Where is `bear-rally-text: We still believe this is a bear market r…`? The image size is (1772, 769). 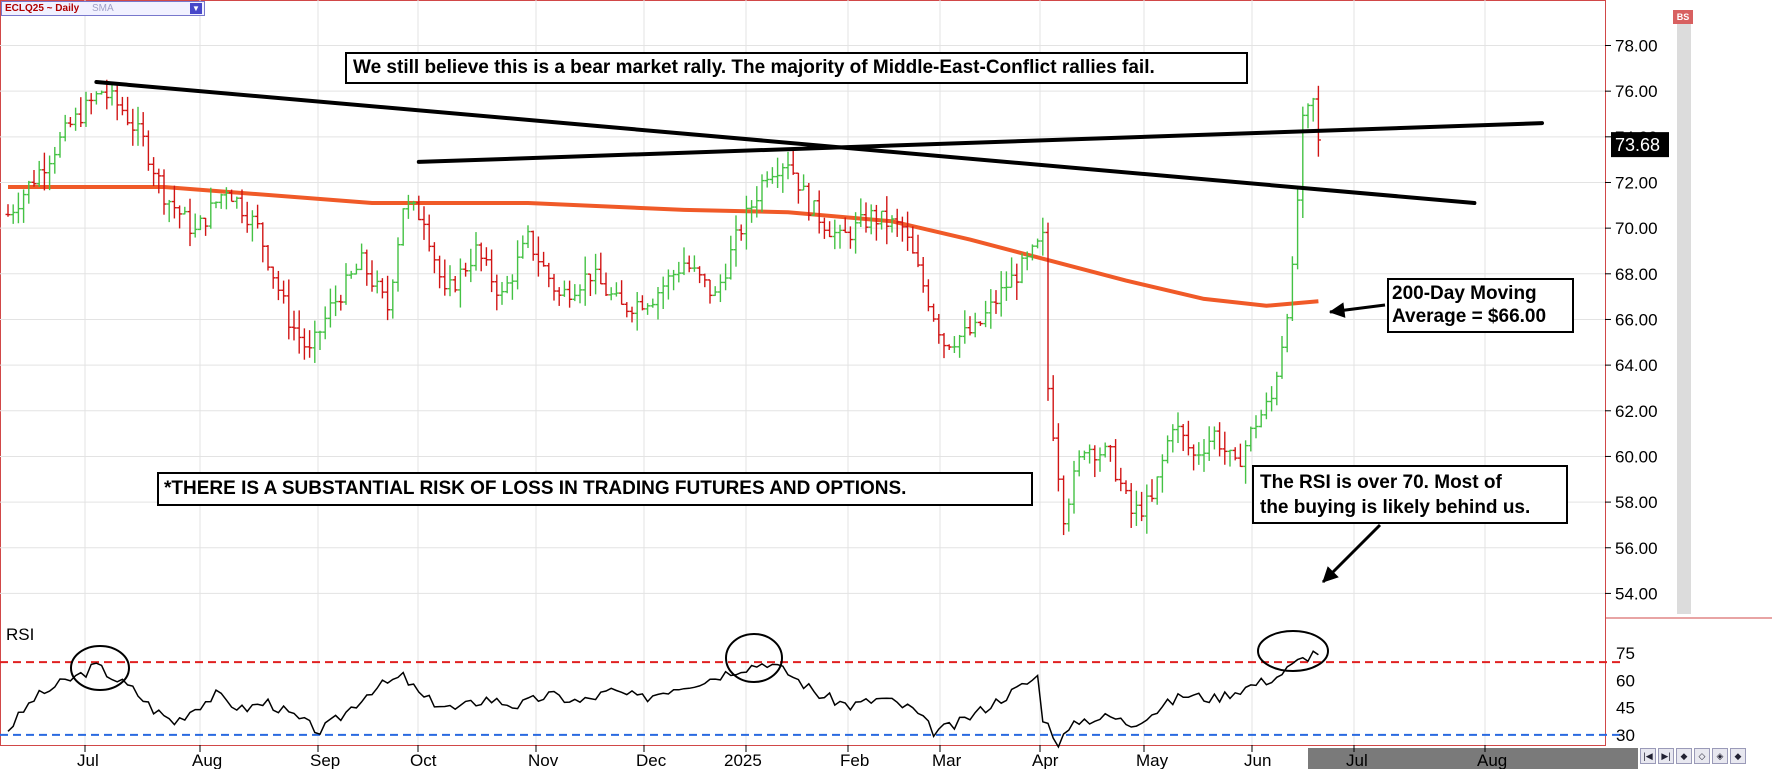
bear-rally-text: We still believe this is a bear market r… is located at coordinates (754, 67).